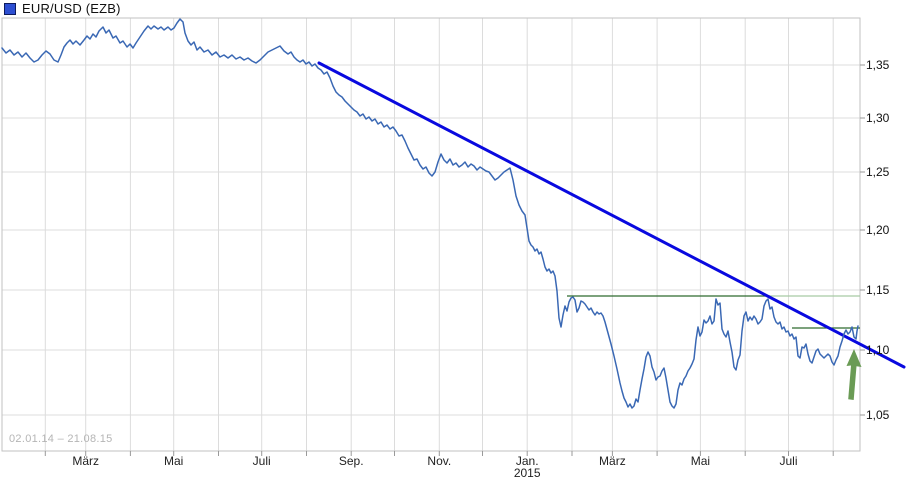 This screenshot has width=907, height=480. Describe the element at coordinates (854, 374) in the screenshot. I see `breakout-arrow-icon` at that location.